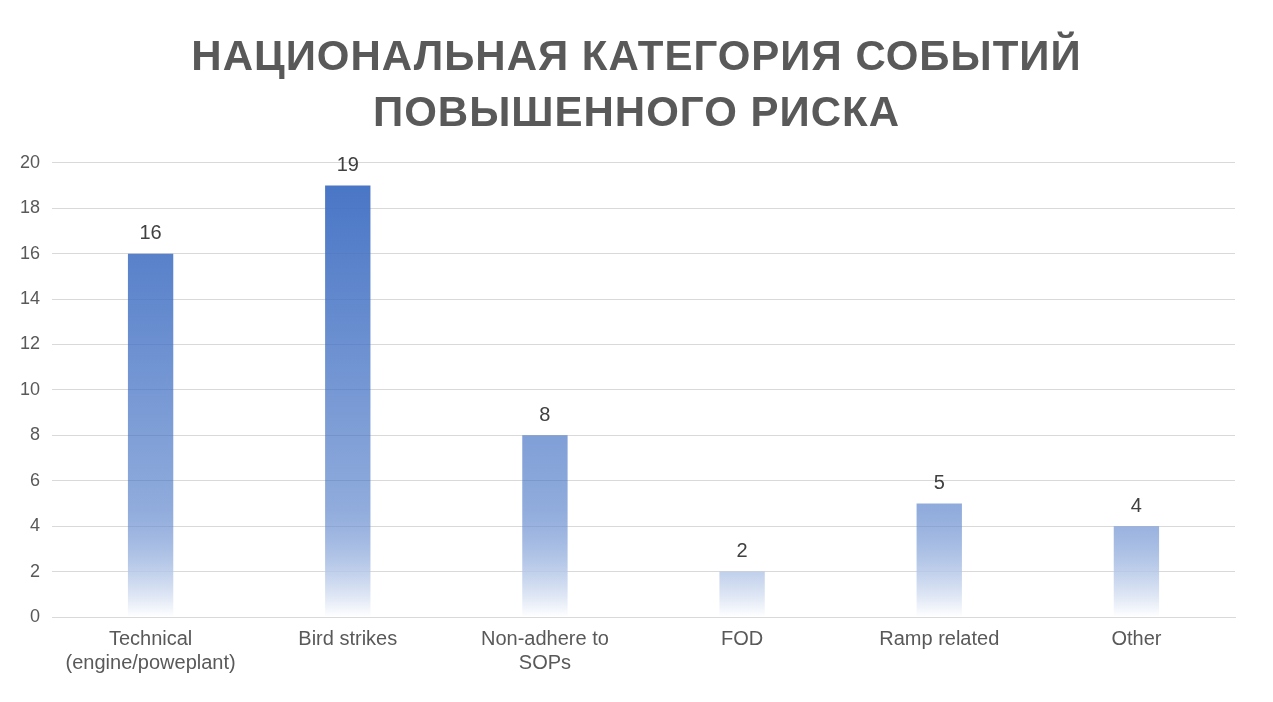 The image size is (1273, 702). Describe the element at coordinates (150, 649) in the screenshot. I see `x-tick-label: Technical (engine/poweplant)` at that location.